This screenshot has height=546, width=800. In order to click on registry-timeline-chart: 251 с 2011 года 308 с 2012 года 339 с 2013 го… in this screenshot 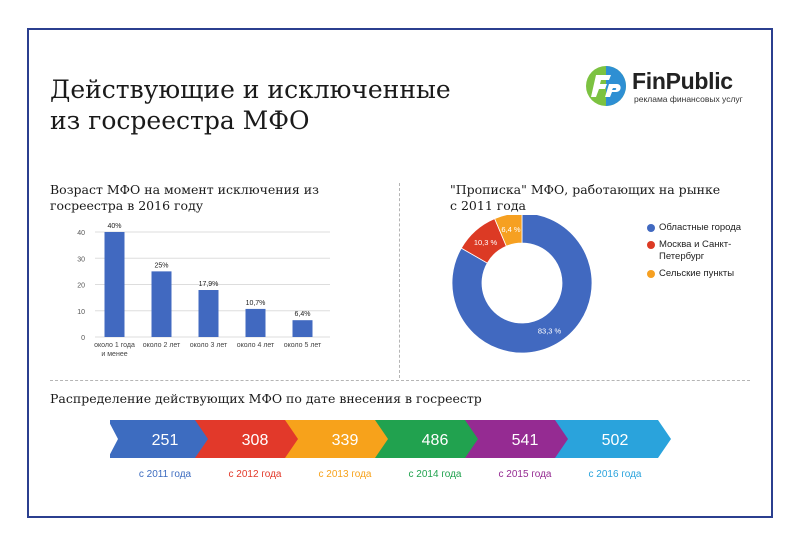, I will do `click(390, 450)`.